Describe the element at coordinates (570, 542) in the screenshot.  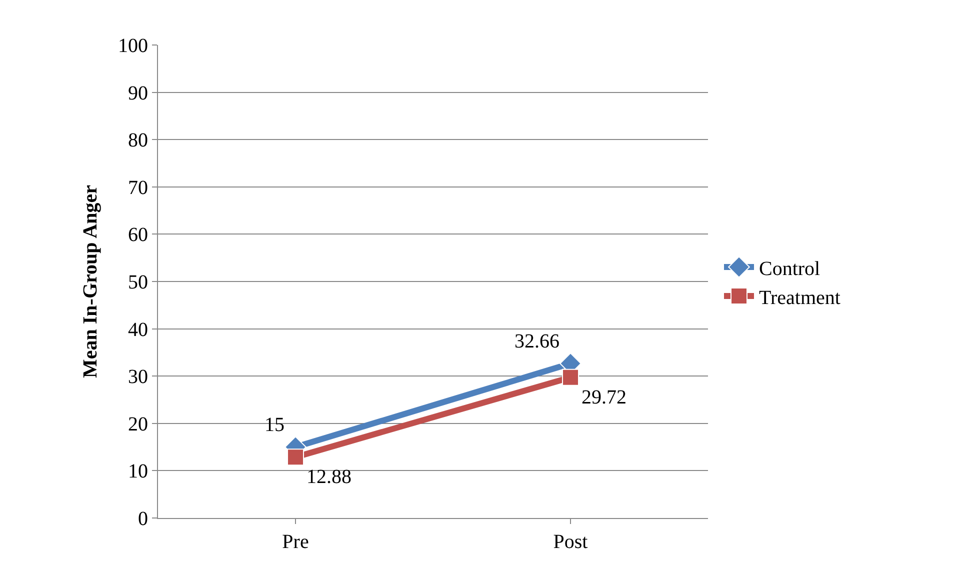
I see `x-tick-label: Post` at that location.